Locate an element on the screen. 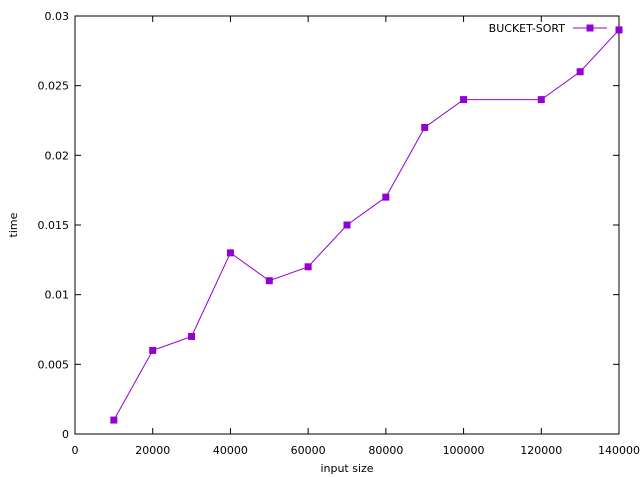  x-tick-label: 80000 is located at coordinates (385, 450).